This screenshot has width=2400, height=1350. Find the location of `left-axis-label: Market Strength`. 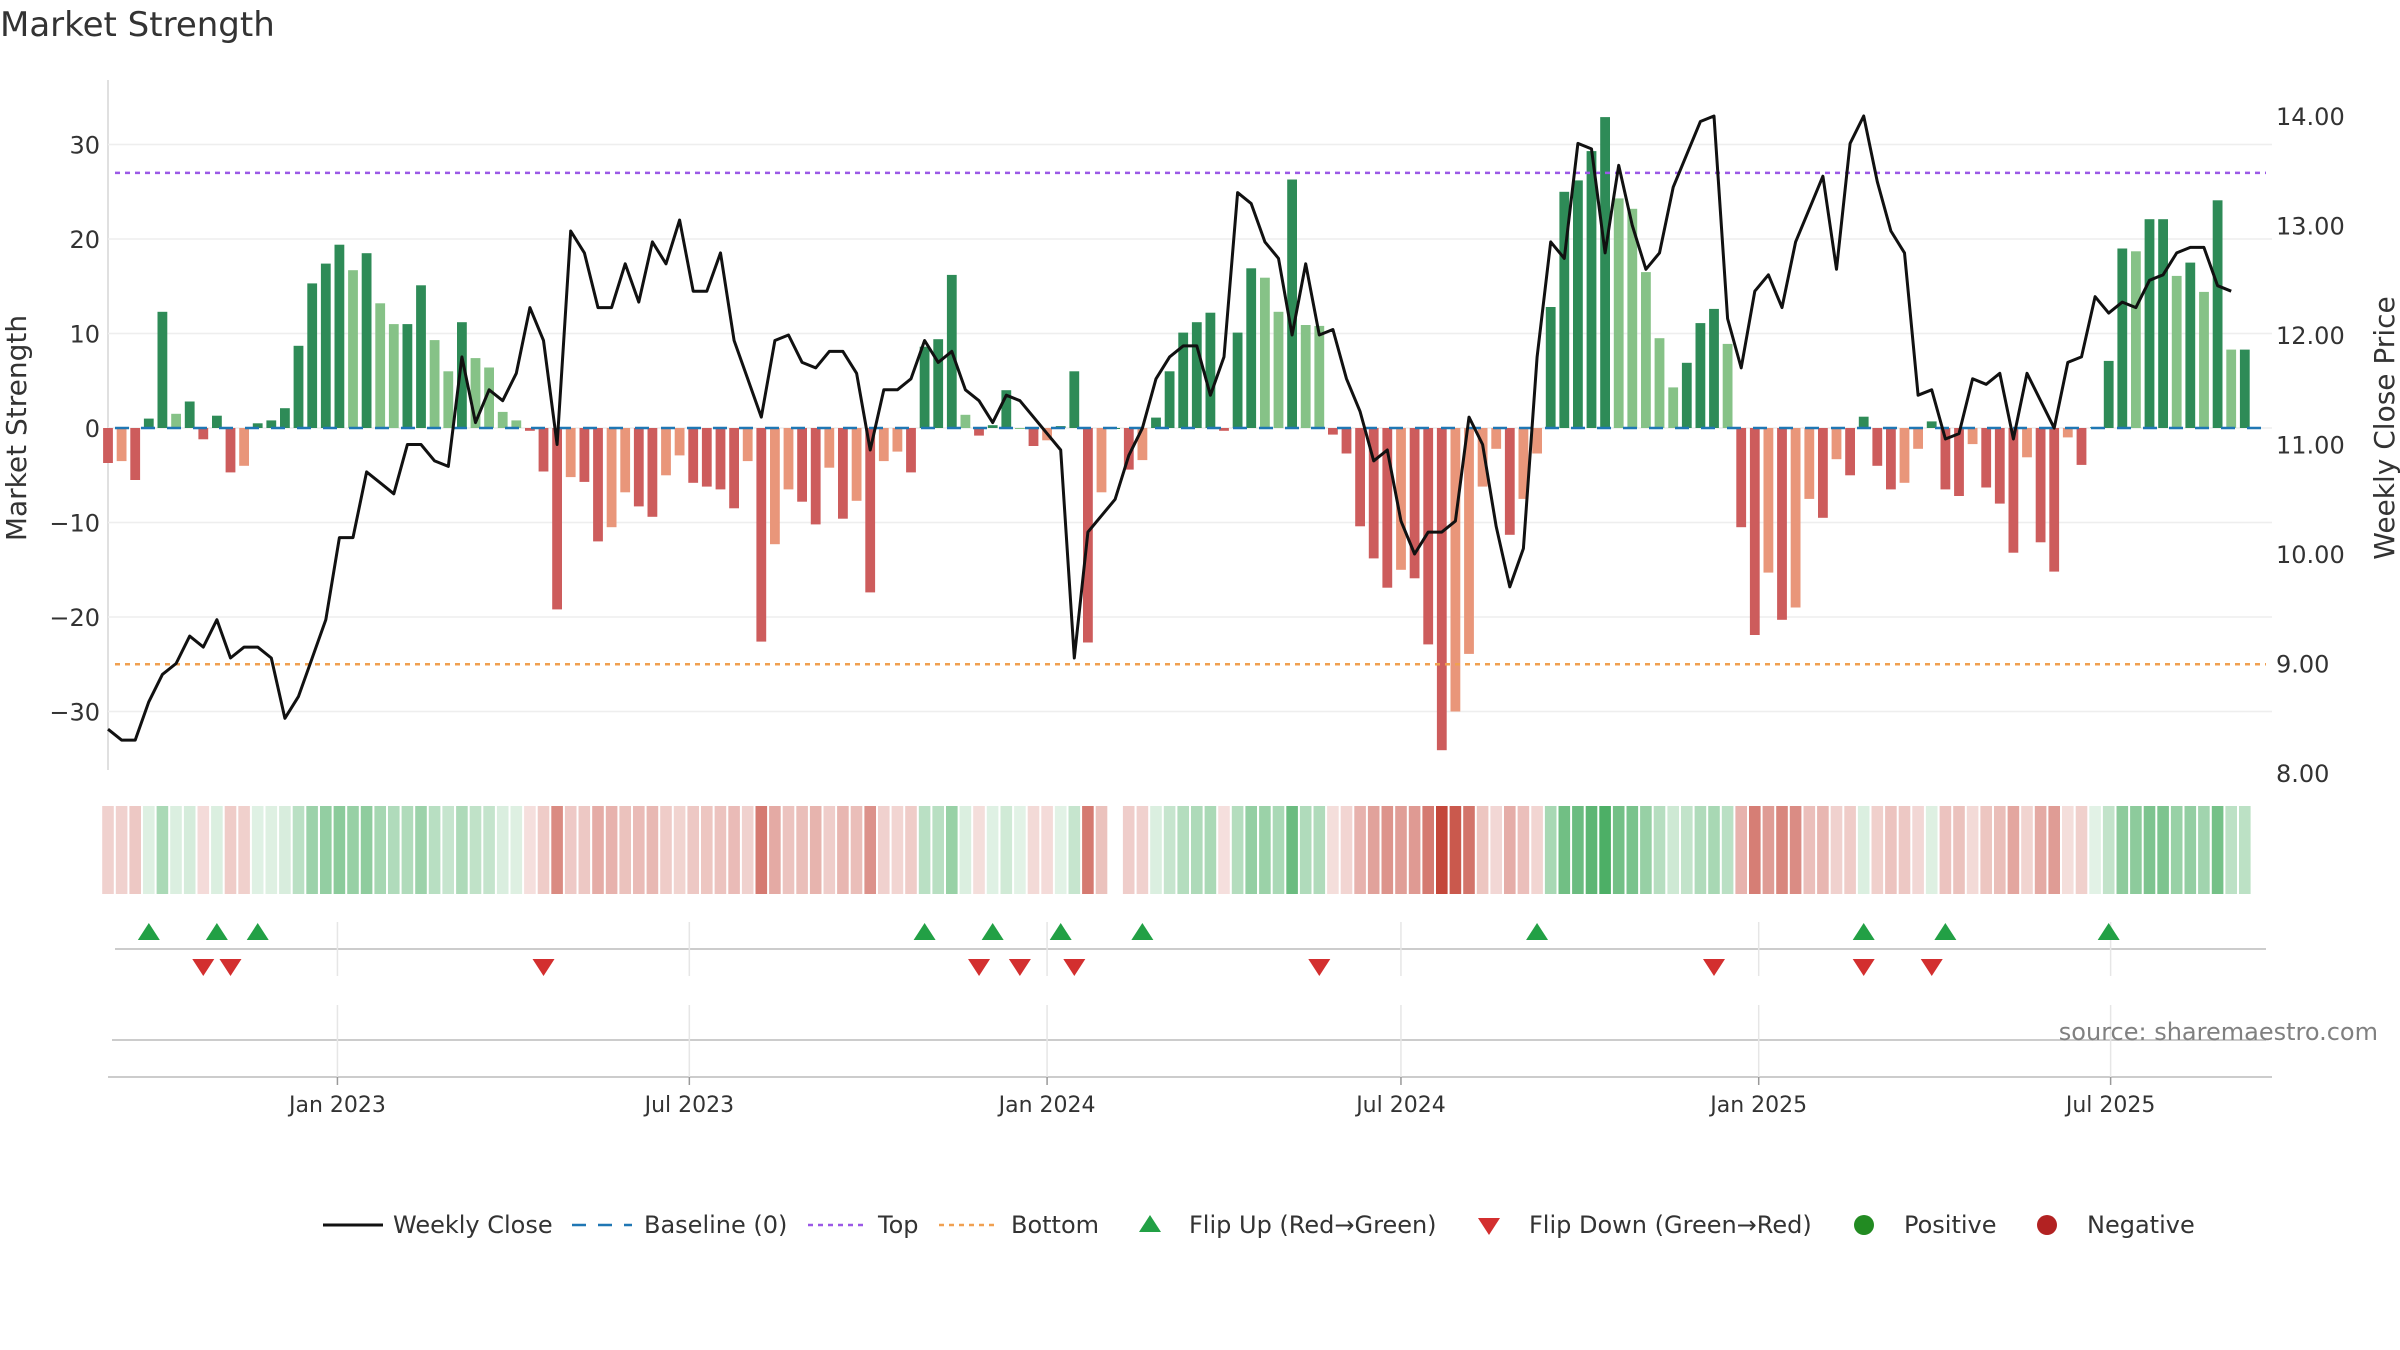

left-axis-label: Market Strength is located at coordinates (16, 428).